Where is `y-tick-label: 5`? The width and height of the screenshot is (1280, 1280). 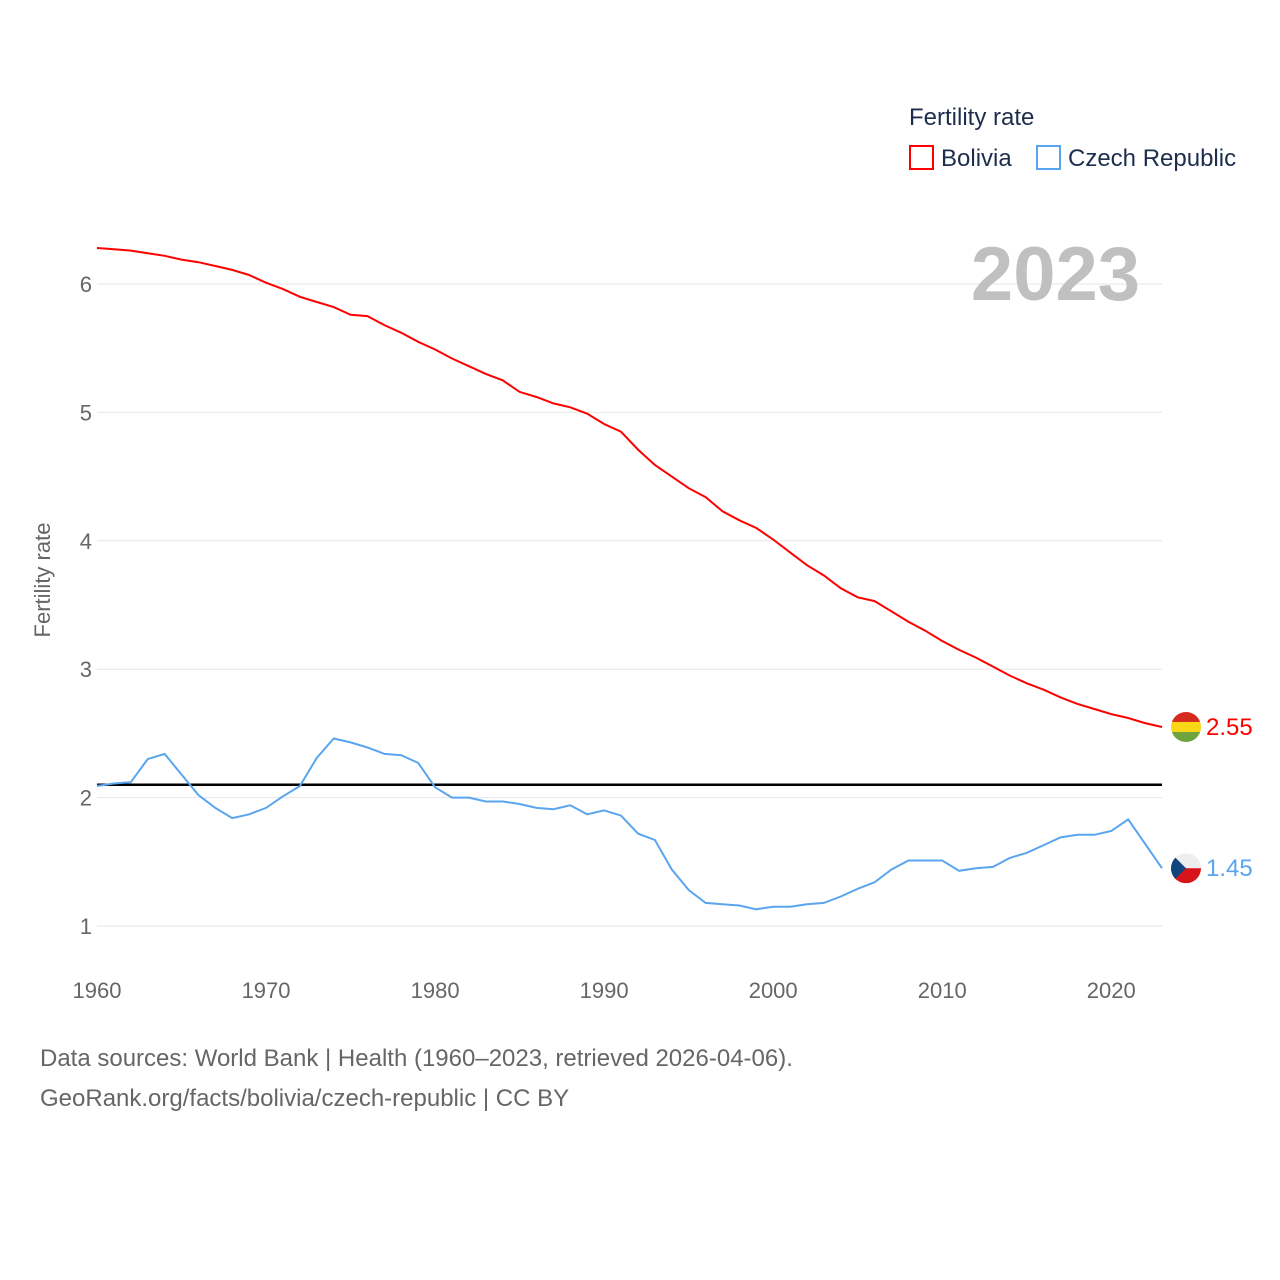
y-tick-label: 5 is located at coordinates (86, 412).